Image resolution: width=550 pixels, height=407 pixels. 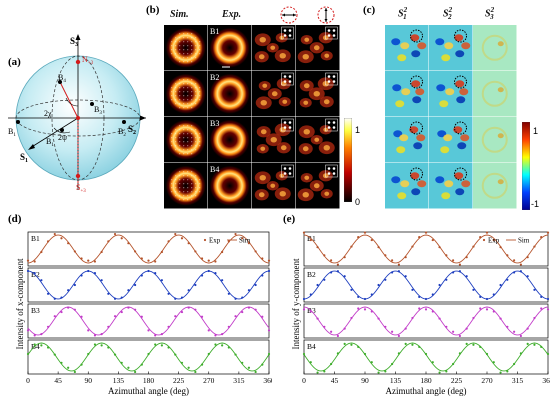 What do you see at coordinates (358, 202) in the screenshot?
I see `colorbar-b-min: 0` at bounding box center [358, 202].